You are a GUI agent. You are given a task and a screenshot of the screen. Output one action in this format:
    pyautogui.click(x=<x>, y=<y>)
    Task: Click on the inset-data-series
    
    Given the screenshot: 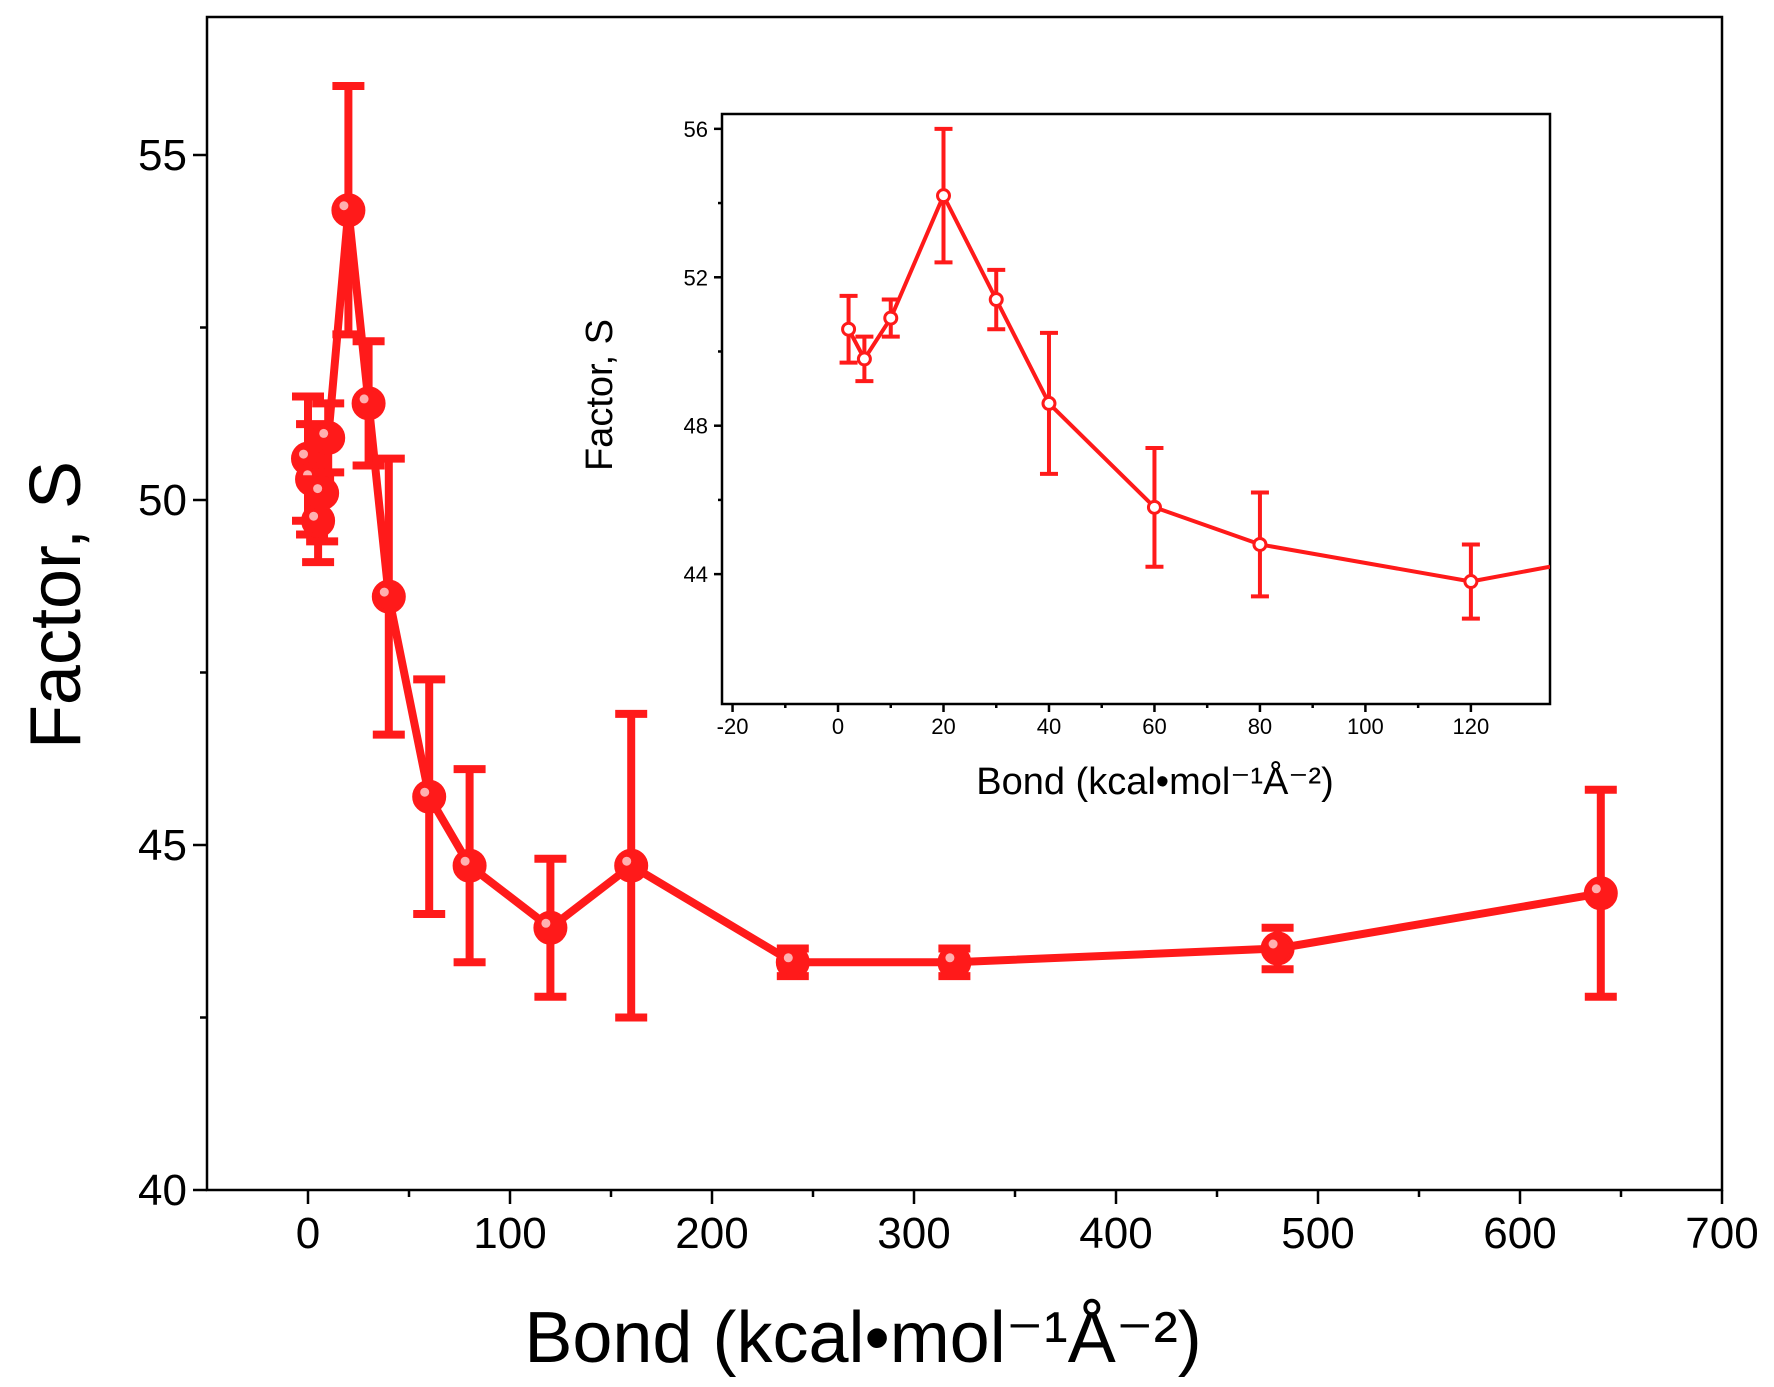 What is the action you would take?
    pyautogui.click(x=1194, y=373)
    